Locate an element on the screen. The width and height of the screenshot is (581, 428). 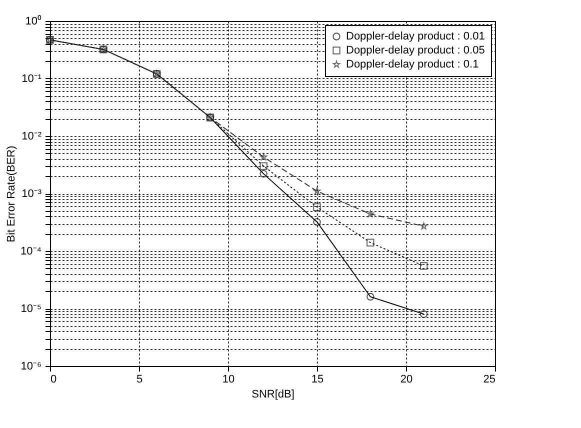
legend-label: Doppler-delay product : 0.05 is located at coordinates (415, 50).